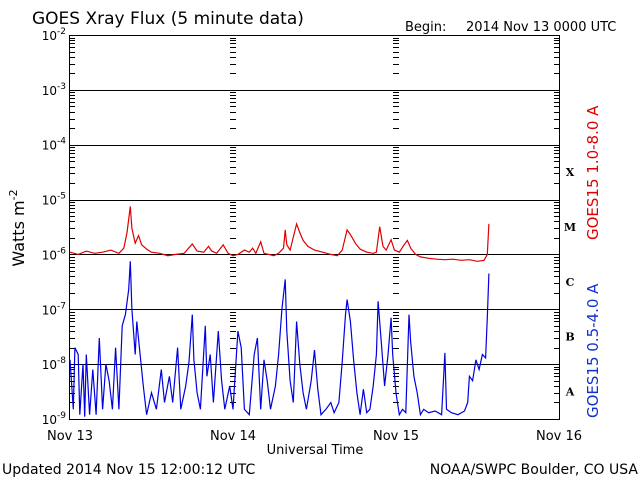 The height and width of the screenshot is (480, 640). Describe the element at coordinates (279, 234) in the screenshot. I see `series-line-long-wavelength` at that location.